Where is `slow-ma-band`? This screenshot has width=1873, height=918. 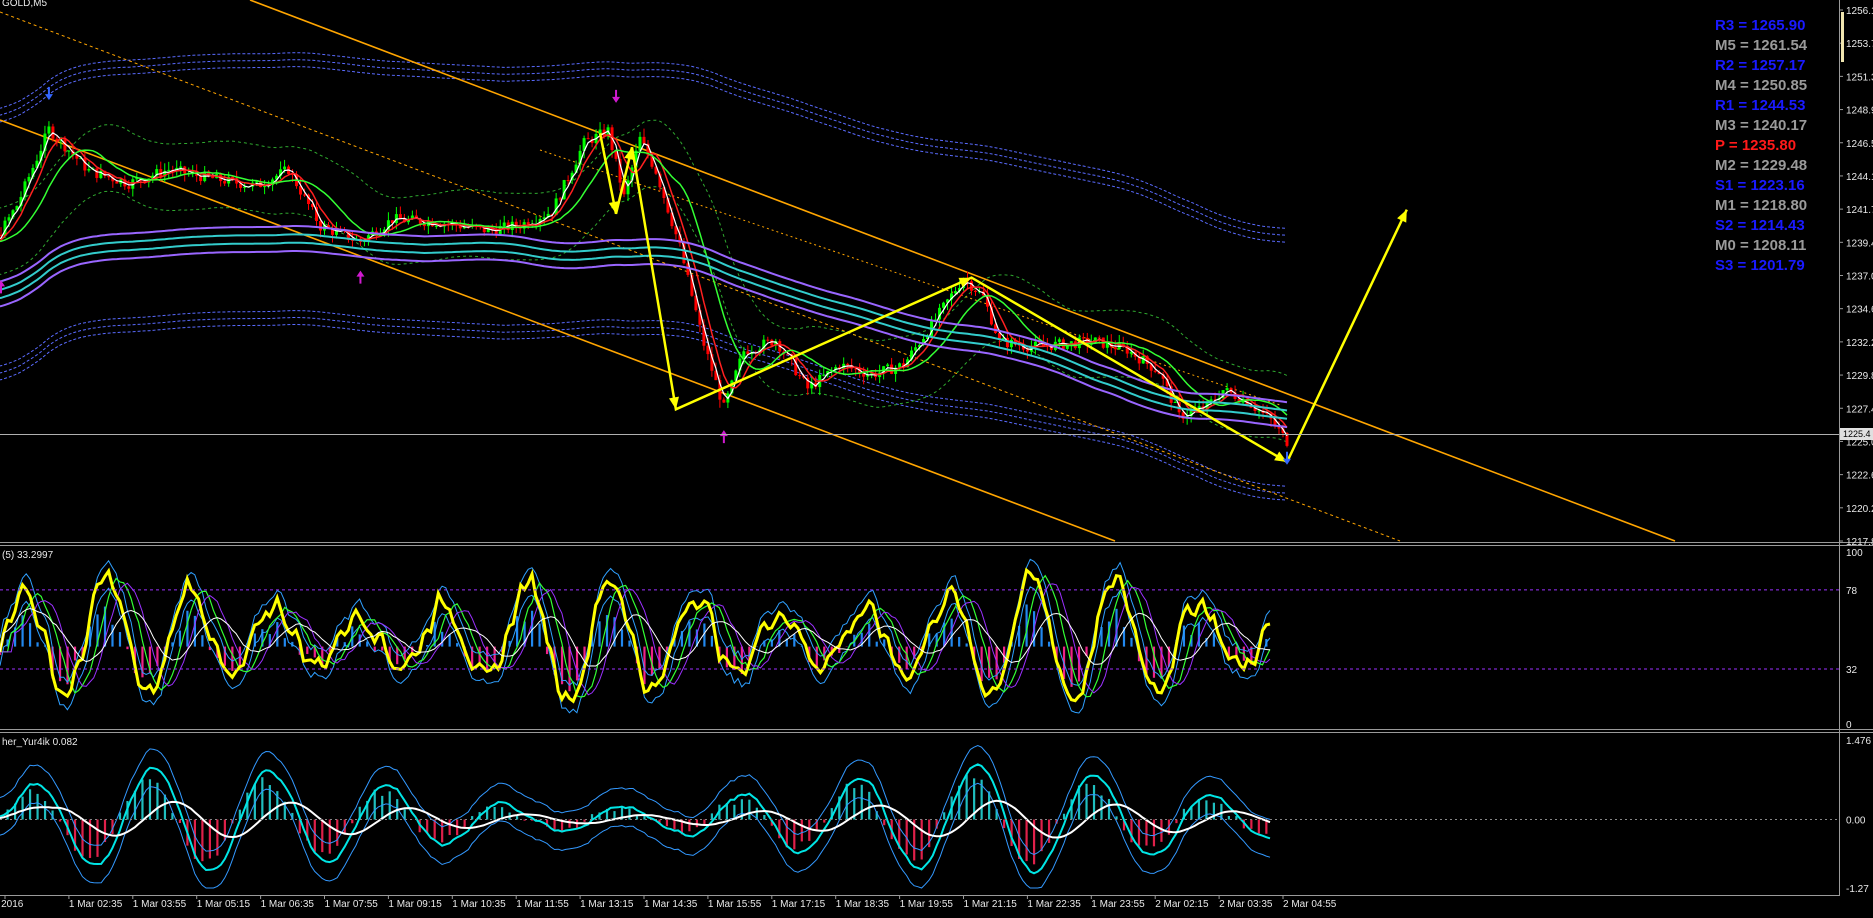
slow-ma-band is located at coordinates (644, 339).